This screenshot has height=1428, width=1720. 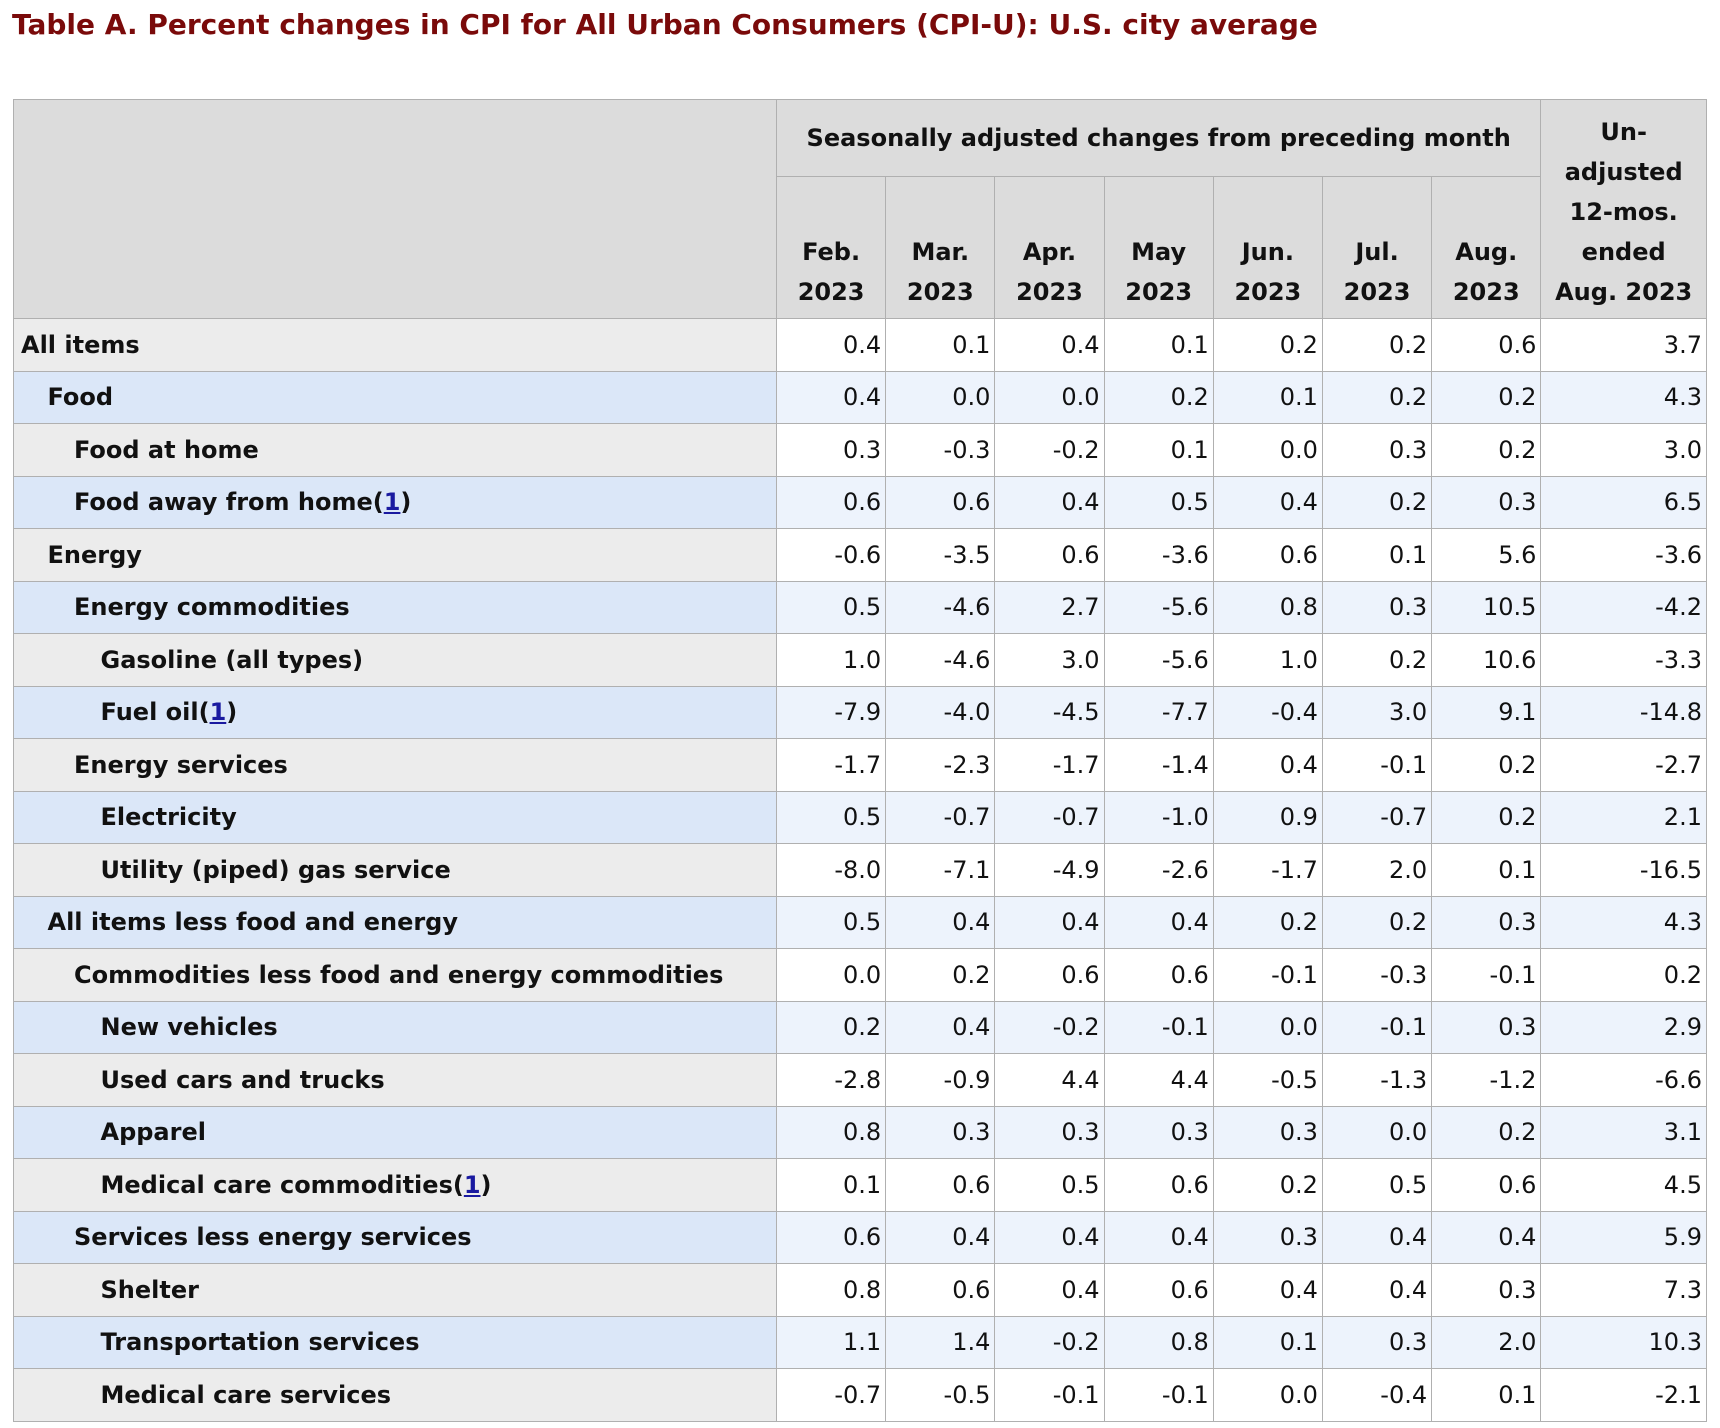 I want to click on row-label-cell: Energy commodities, so click(x=395, y=607).